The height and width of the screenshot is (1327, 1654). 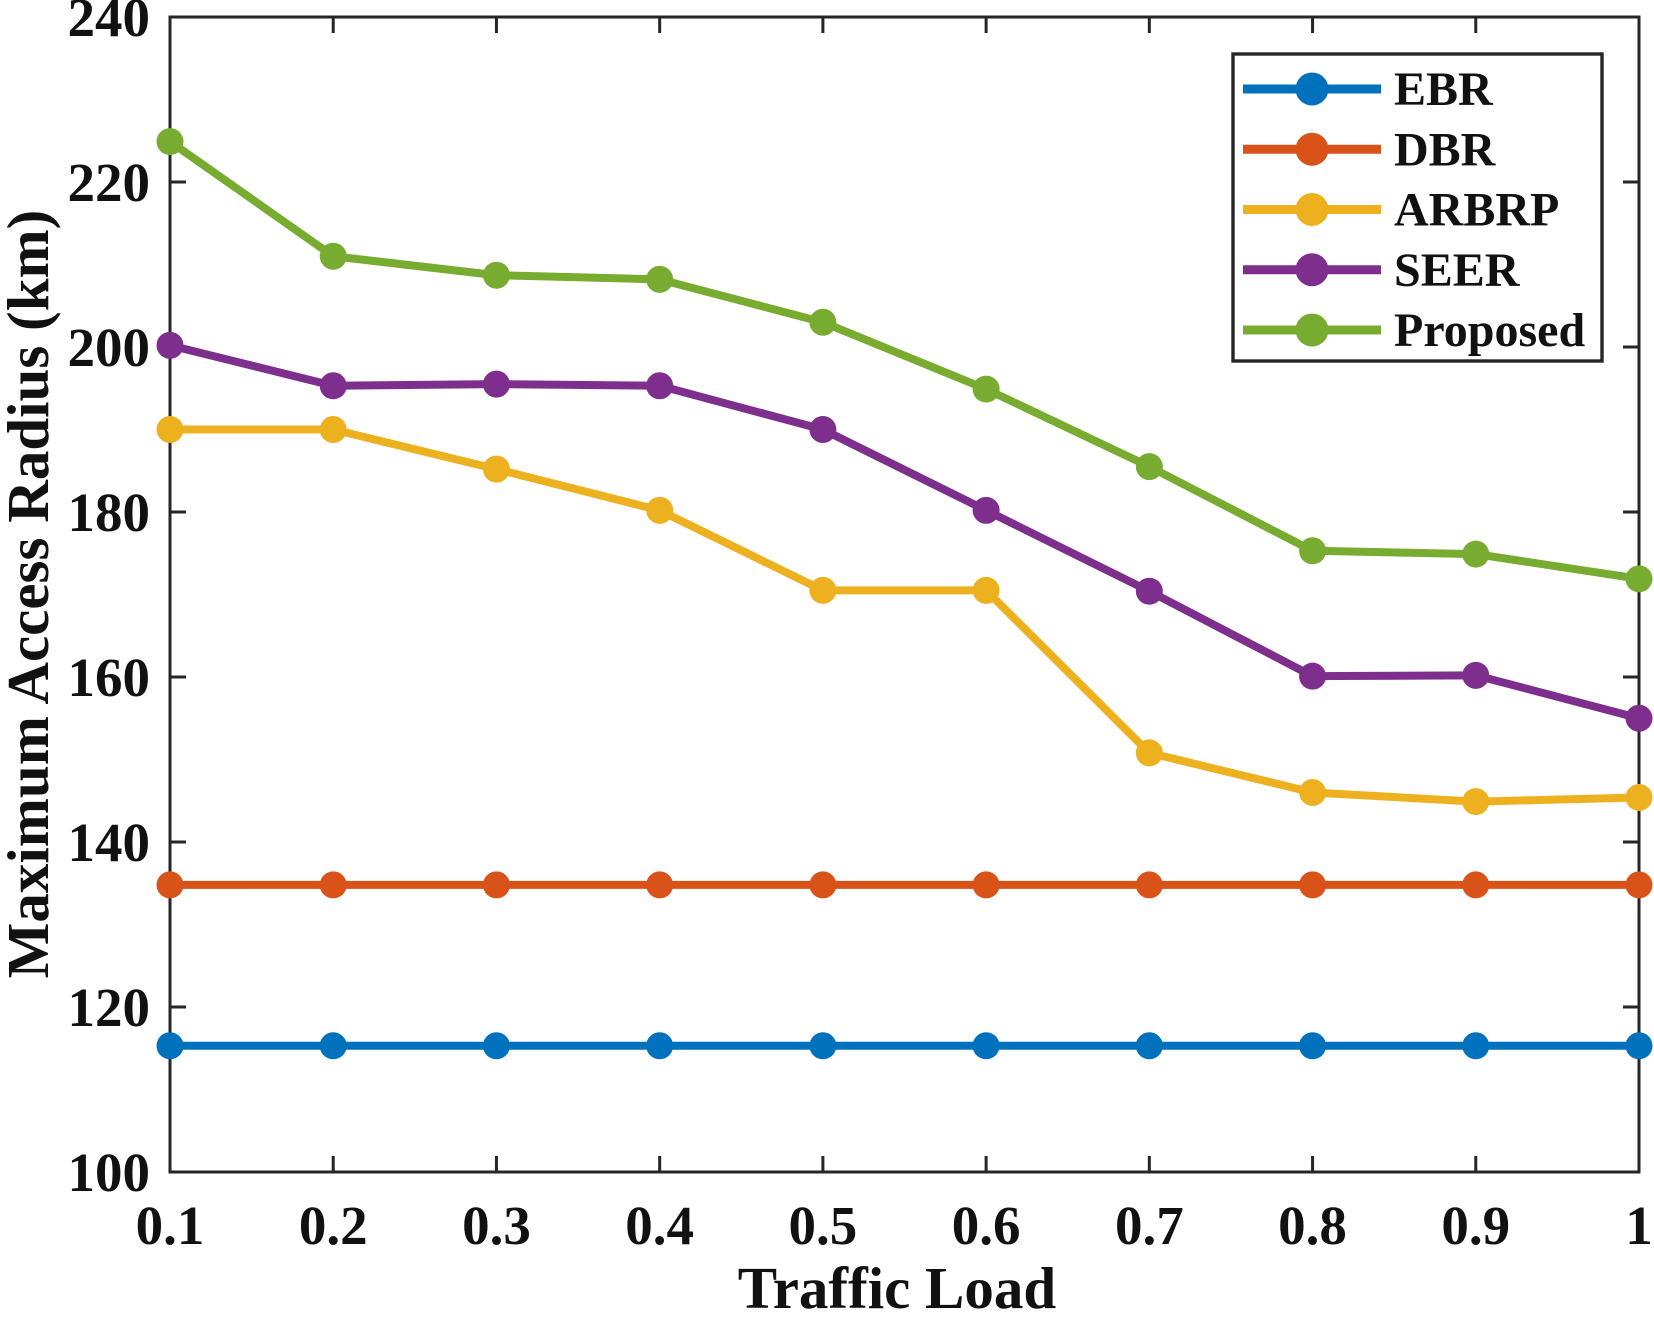 I want to click on series-marker-ebr-x0.8, so click(x=1313, y=1046).